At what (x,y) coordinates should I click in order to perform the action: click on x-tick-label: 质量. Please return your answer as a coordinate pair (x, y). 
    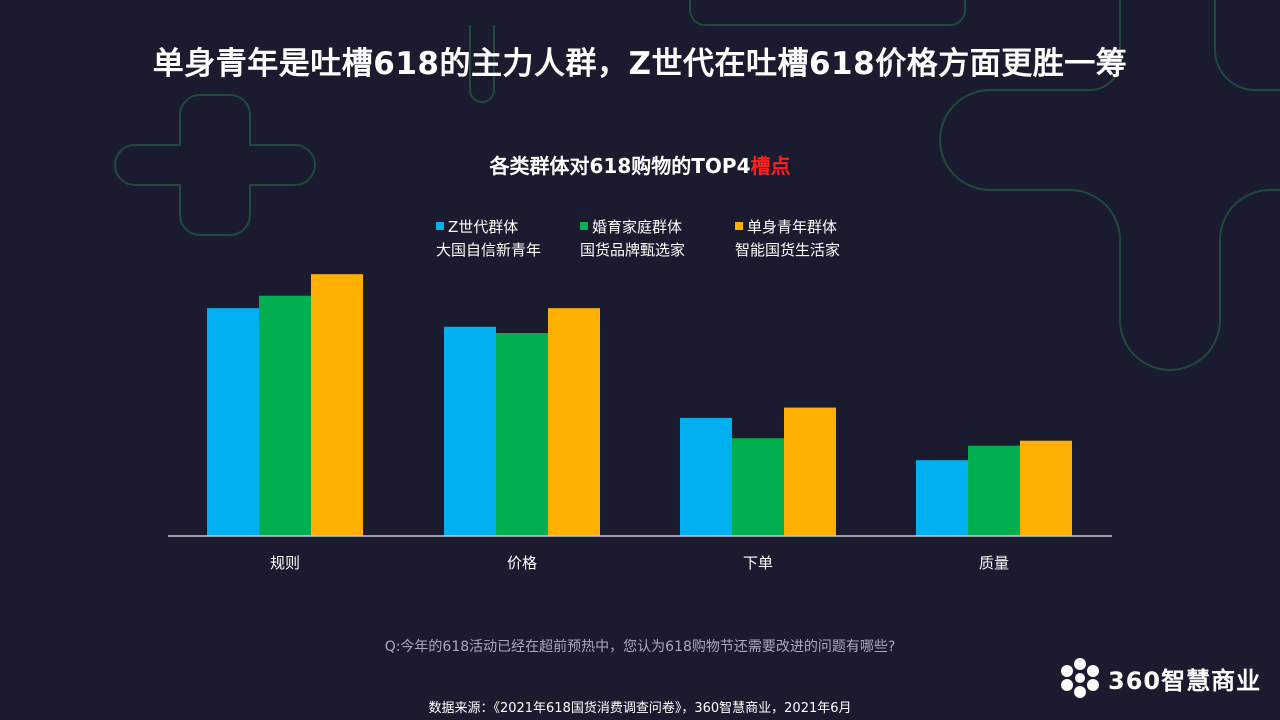
    Looking at the image, I should click on (994, 563).